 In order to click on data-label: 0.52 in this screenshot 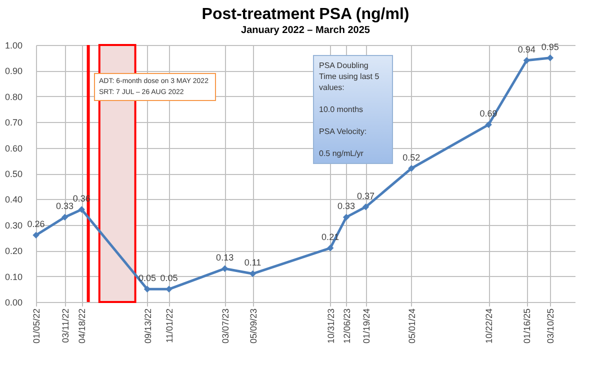, I will do `click(411, 157)`.